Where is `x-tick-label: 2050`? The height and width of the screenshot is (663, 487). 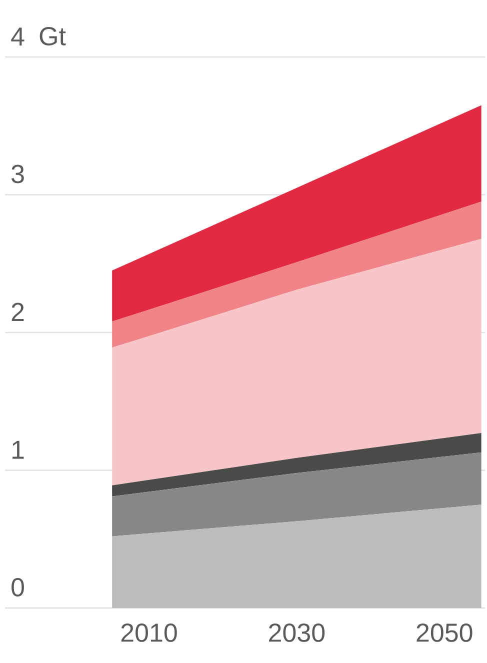
x-tick-label: 2050 is located at coordinates (444, 633).